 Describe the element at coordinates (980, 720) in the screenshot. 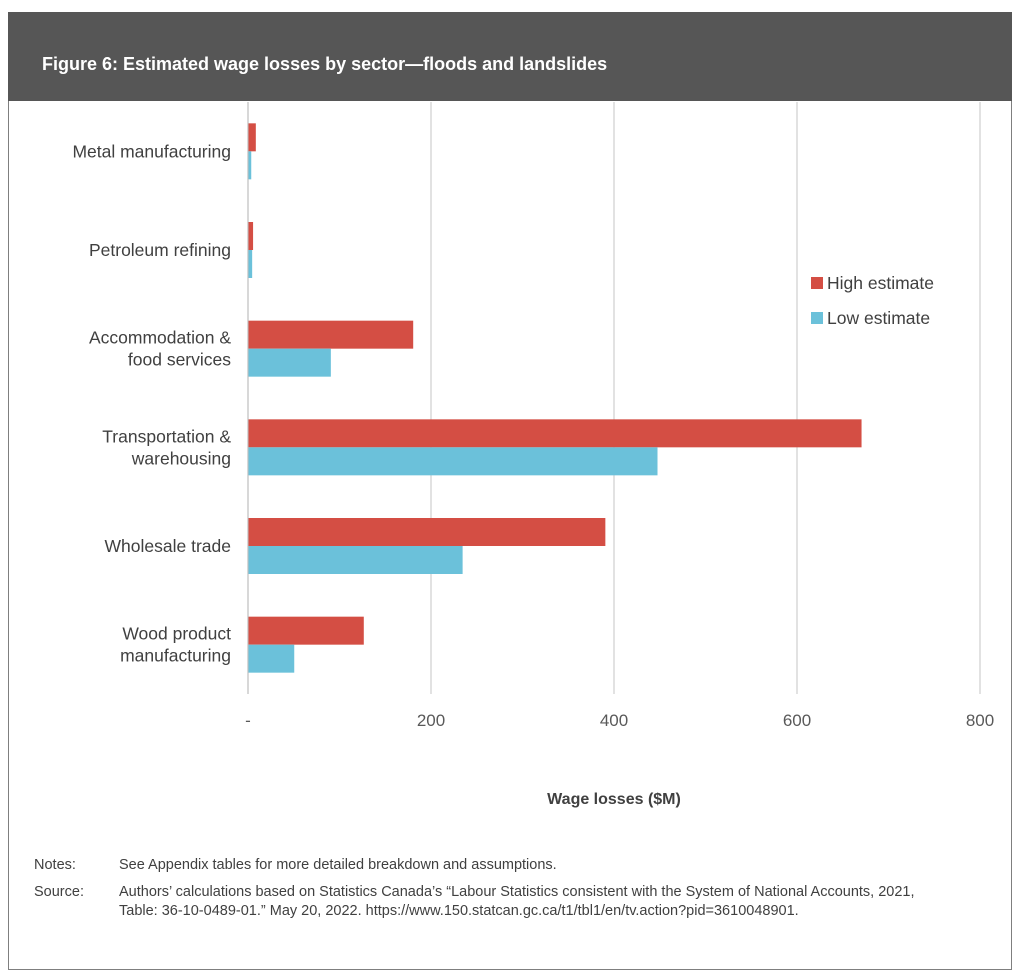

I see `x-tick-label: 800` at that location.